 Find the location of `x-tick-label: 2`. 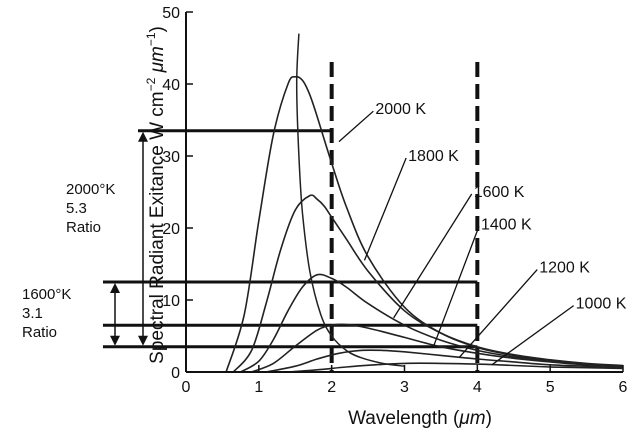

x-tick-label: 2 is located at coordinates (331, 387).